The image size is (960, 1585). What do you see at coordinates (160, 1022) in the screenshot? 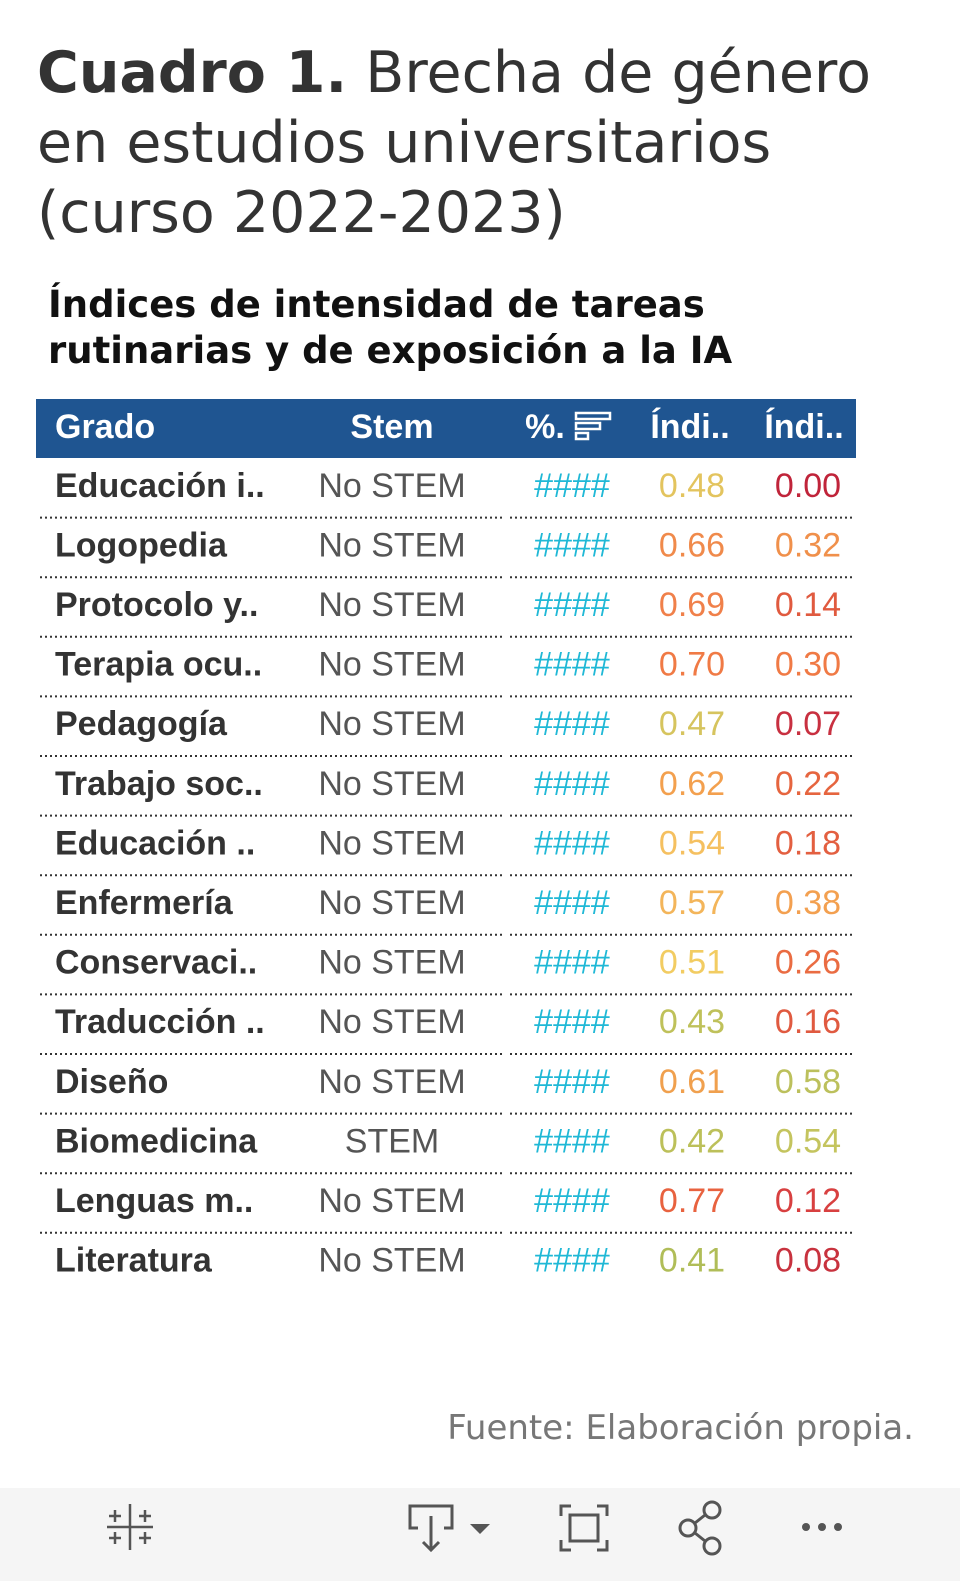
I see `grado-cell: Traducción ..` at bounding box center [160, 1022].